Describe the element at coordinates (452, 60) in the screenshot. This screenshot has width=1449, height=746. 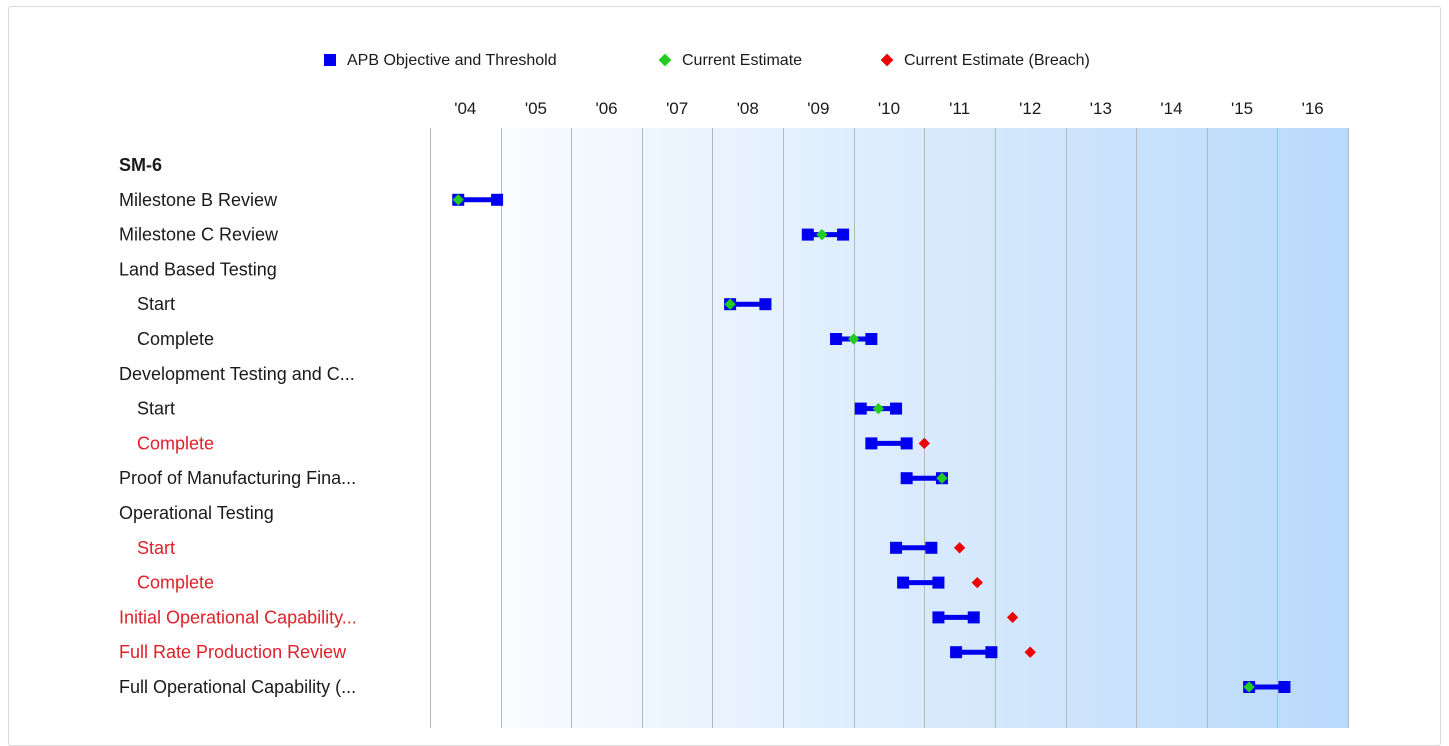
I see `legend-label: APB Objective and Threshold` at that location.